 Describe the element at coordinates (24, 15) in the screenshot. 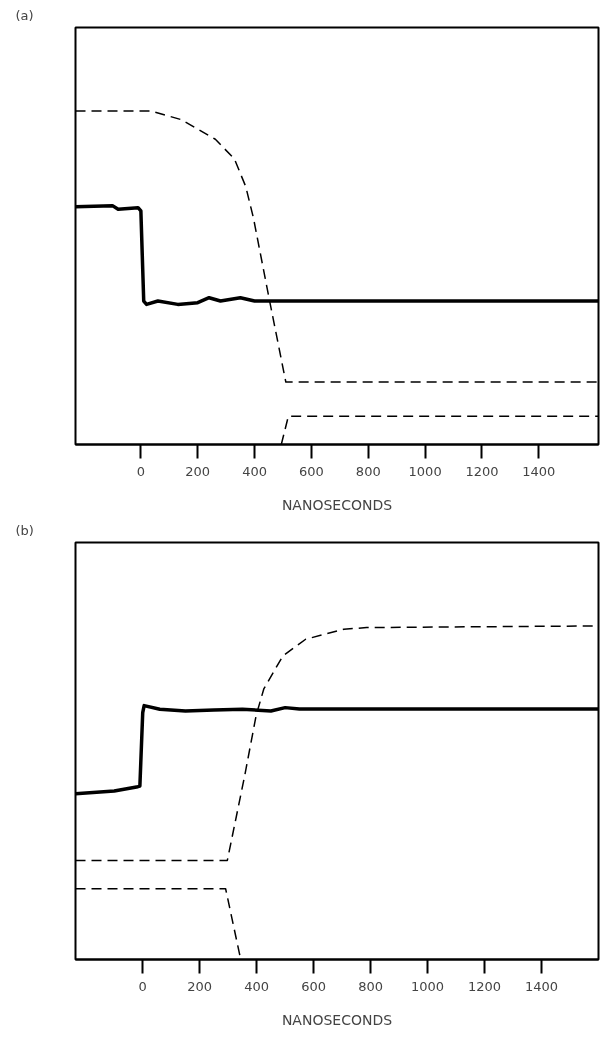

I see `chart-title: (a)` at that location.